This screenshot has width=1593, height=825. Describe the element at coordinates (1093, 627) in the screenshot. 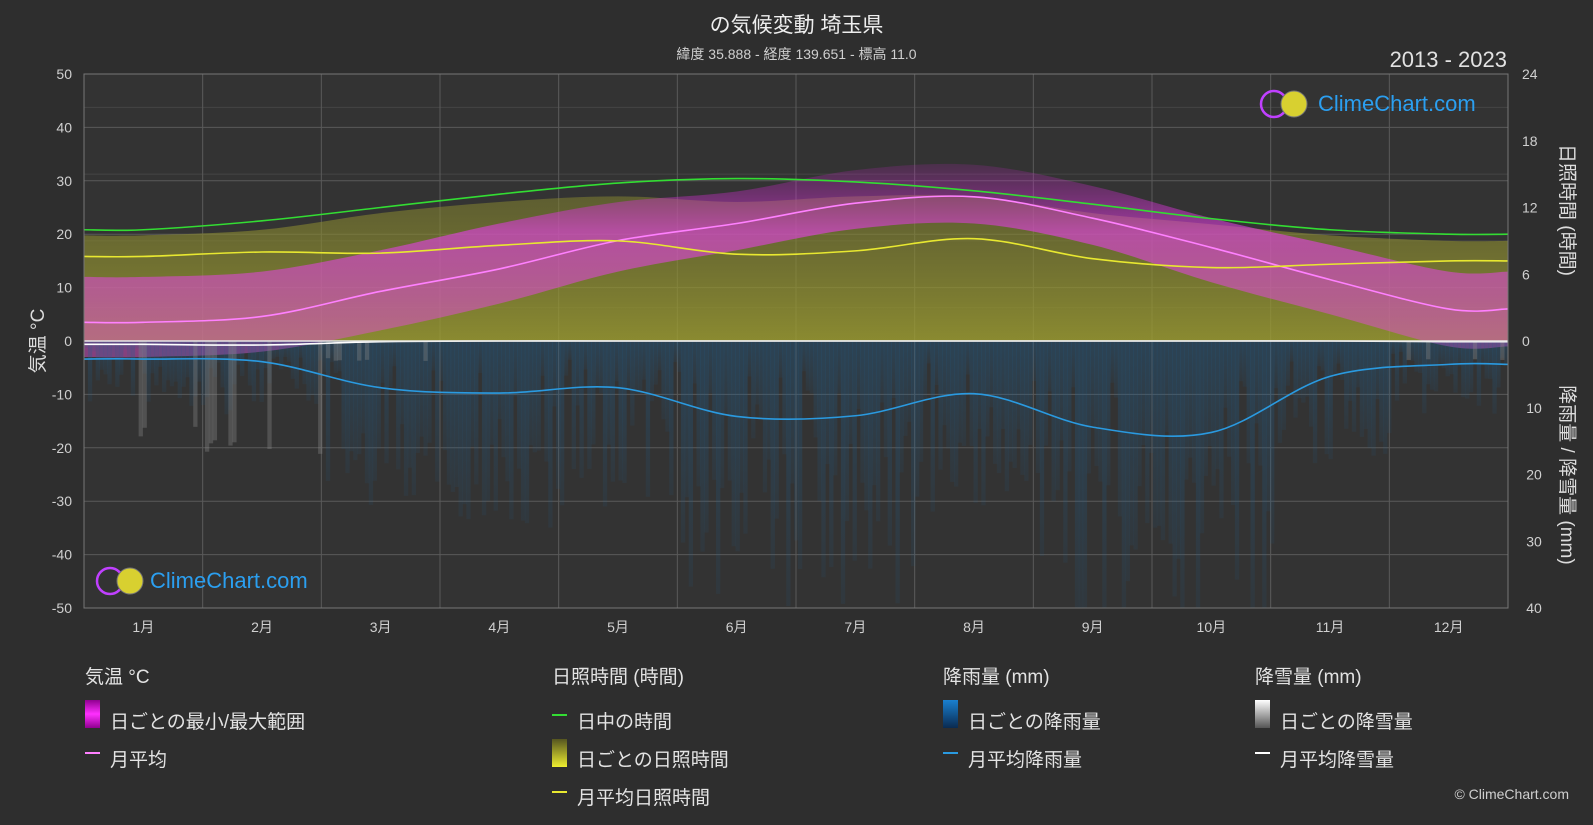

I see `x-tick-label: 9月` at that location.